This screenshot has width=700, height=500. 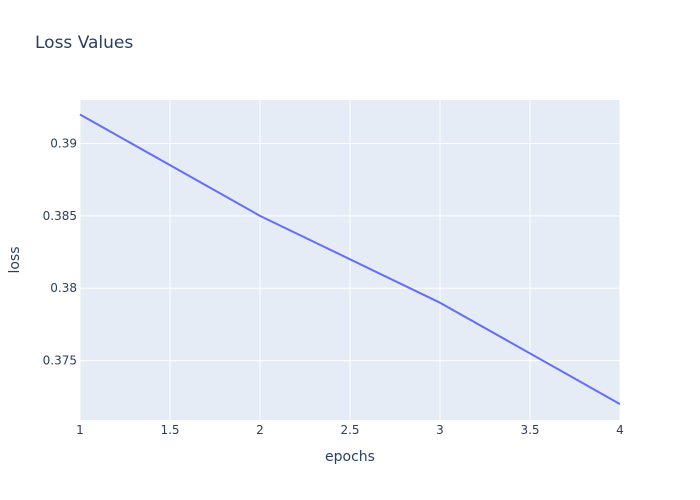 What do you see at coordinates (15, 259) in the screenshot?
I see `y-axis-title: loss` at bounding box center [15, 259].